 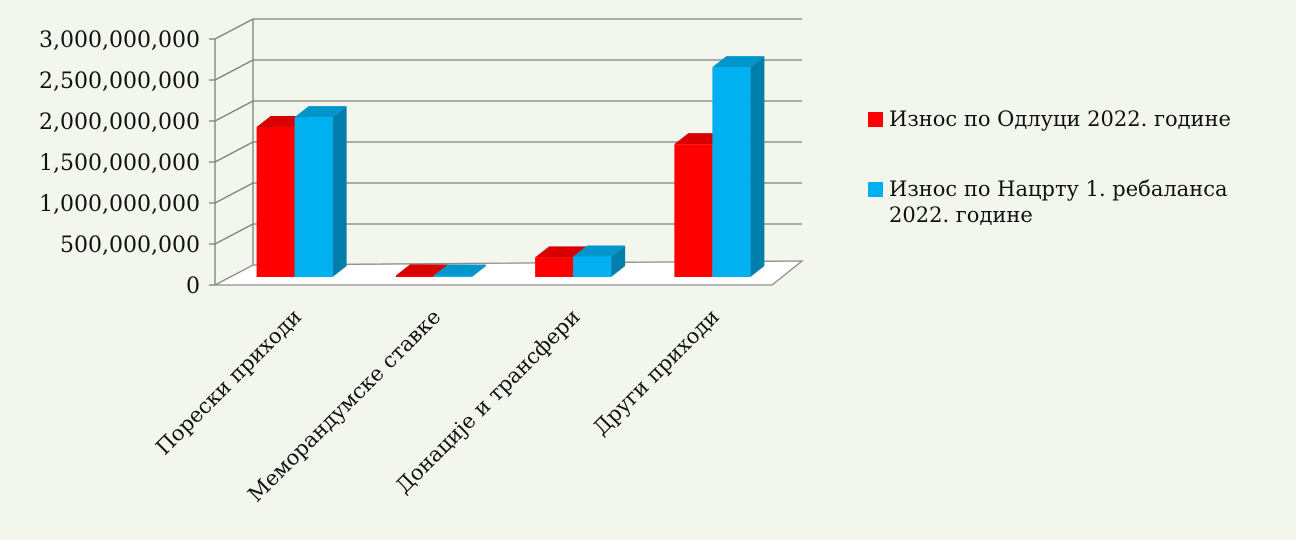 I want to click on y-tick-label: 500,000,000, so click(x=130, y=245).